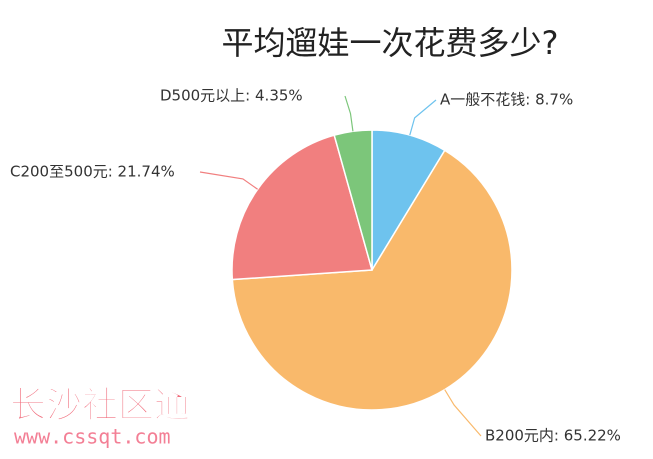 This screenshot has width=653, height=459. Describe the element at coordinates (100, 405) in the screenshot. I see `watermark-name: 长沙社区通` at that location.